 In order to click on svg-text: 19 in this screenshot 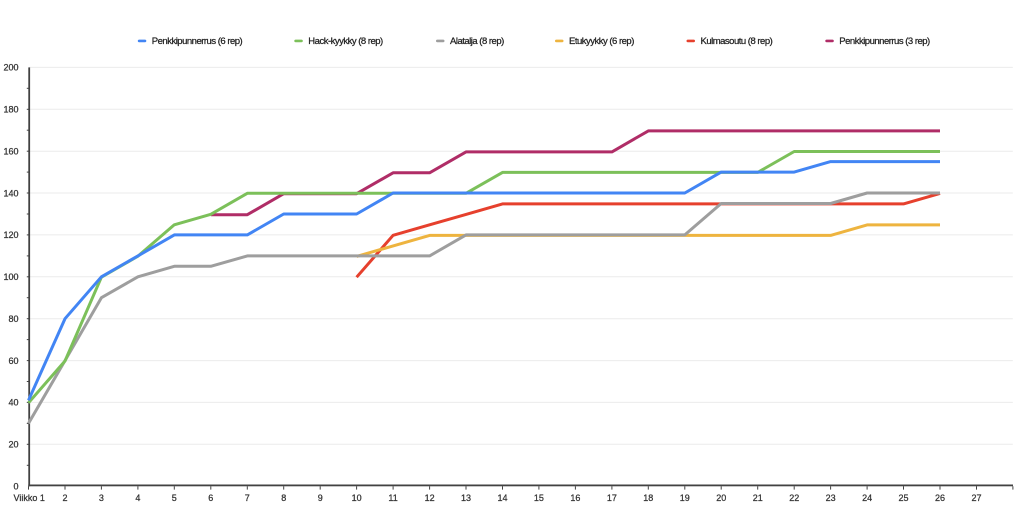, I will do `click(685, 498)`.